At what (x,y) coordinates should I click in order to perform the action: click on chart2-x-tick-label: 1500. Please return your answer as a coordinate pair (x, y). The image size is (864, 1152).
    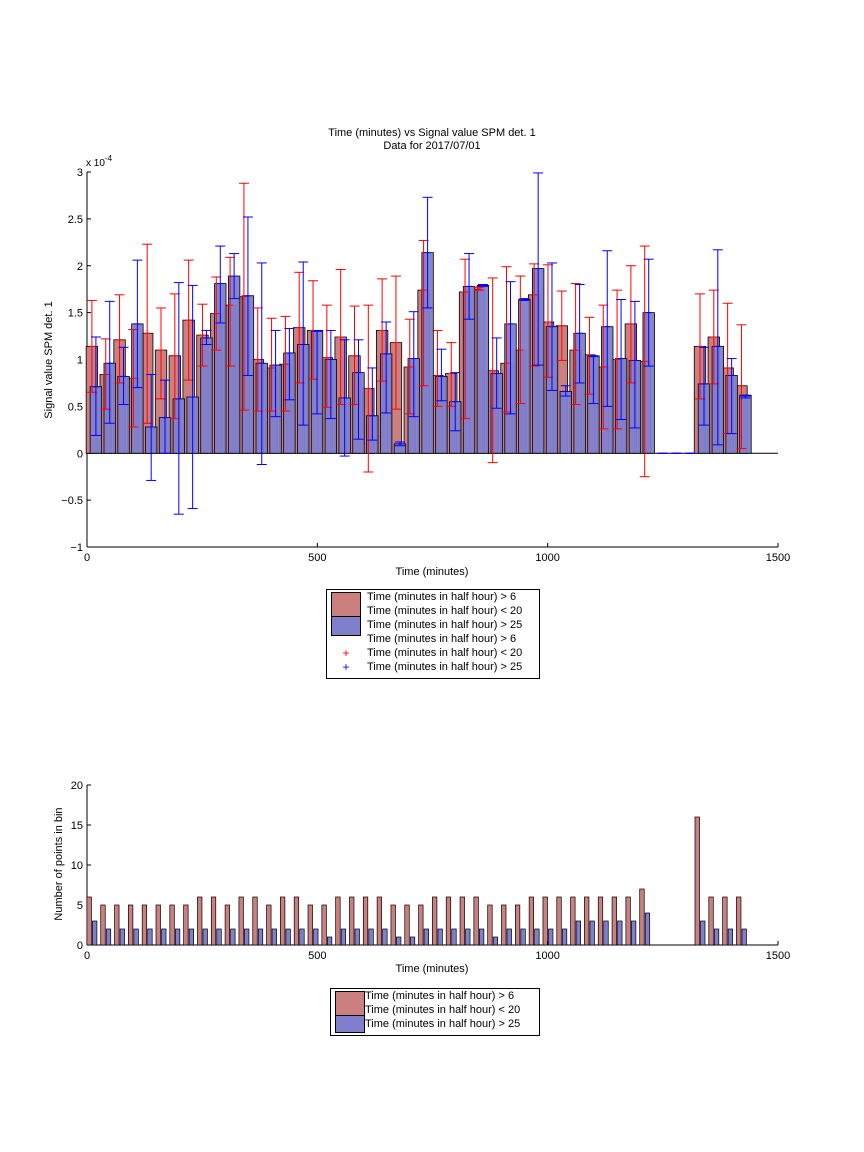
    Looking at the image, I should click on (778, 956).